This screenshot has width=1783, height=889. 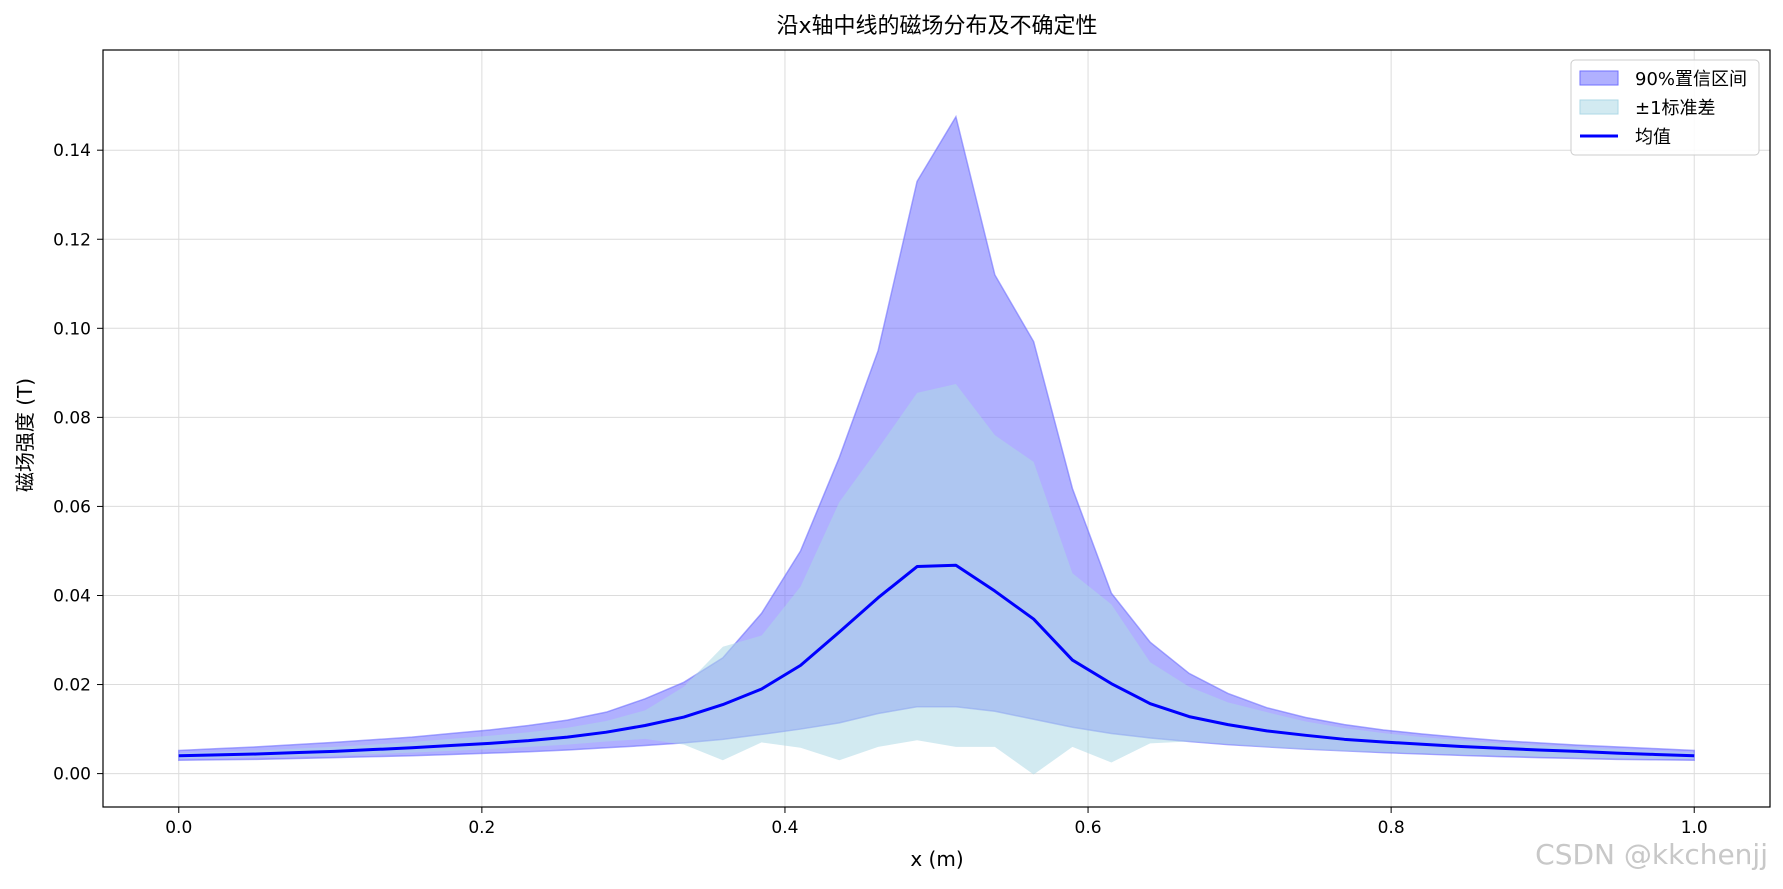 What do you see at coordinates (72, 507) in the screenshot?
I see `y-tick-label-3: 0.06` at bounding box center [72, 507].